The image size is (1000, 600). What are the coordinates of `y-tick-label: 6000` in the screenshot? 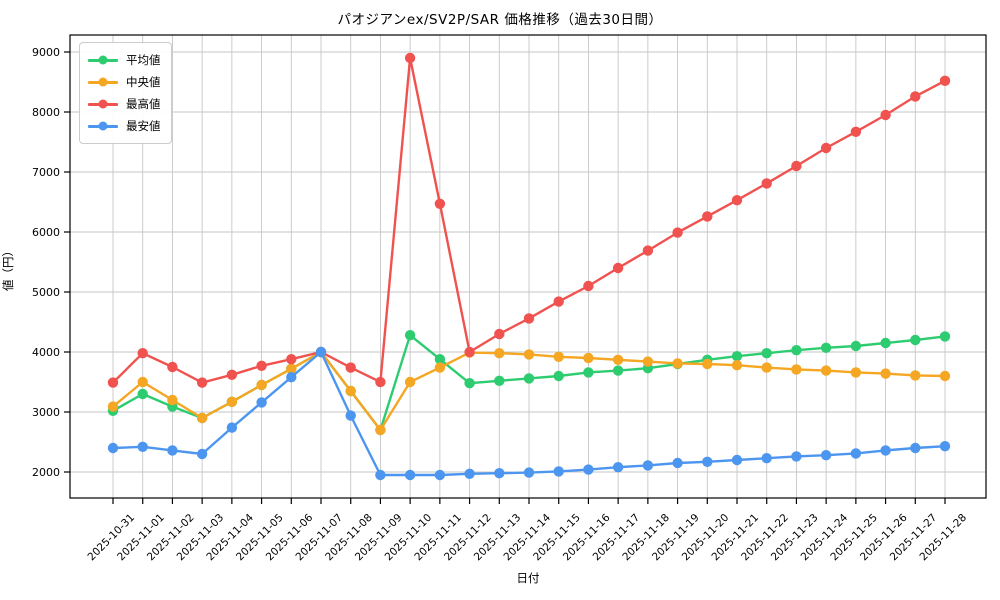 It's located at (46, 232).